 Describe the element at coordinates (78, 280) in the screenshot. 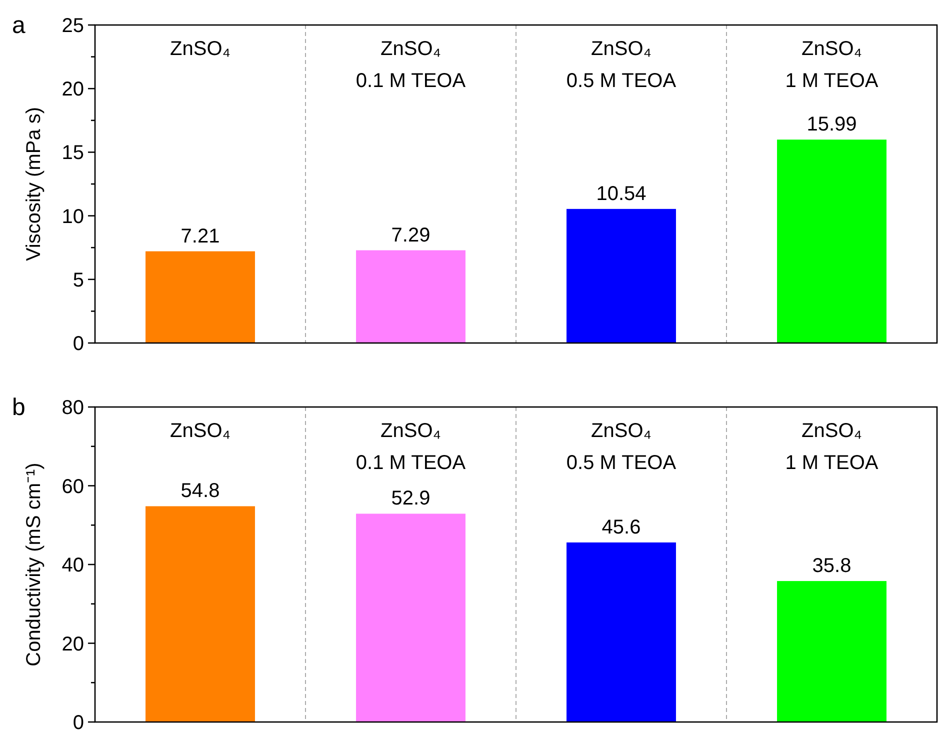

I see `y-tick-label: 5` at that location.